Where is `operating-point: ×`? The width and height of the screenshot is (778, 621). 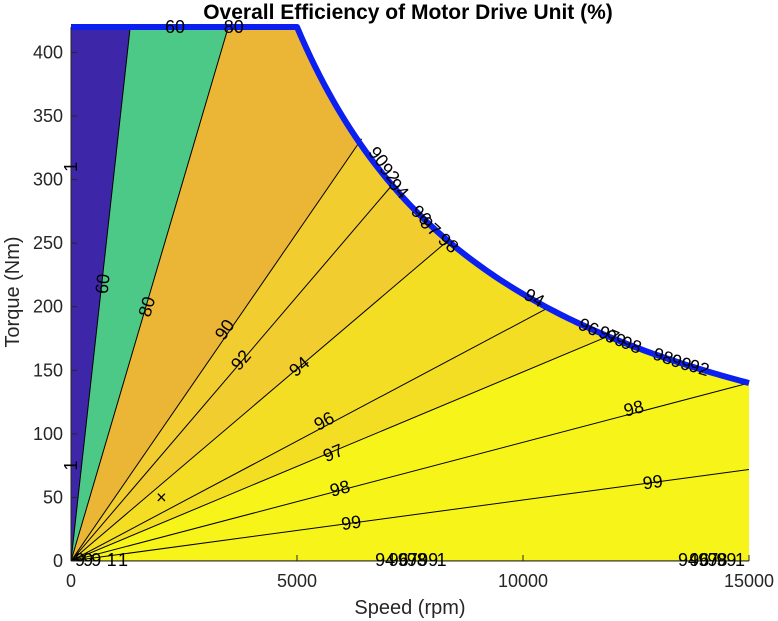 operating-point: × is located at coordinates (161, 497).